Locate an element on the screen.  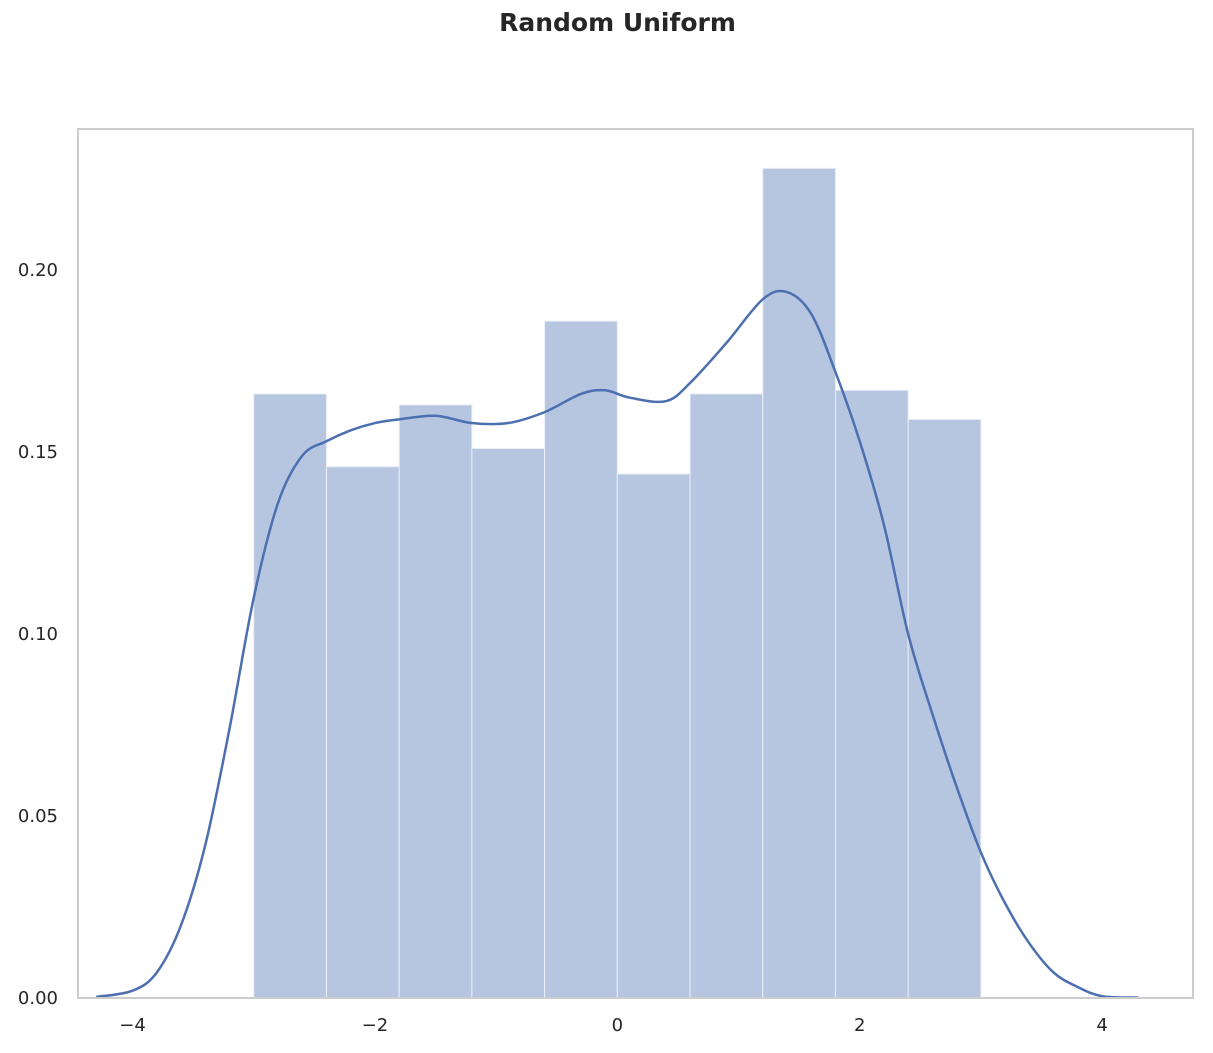
y-tick-label: 0.20 is located at coordinates (38, 270).